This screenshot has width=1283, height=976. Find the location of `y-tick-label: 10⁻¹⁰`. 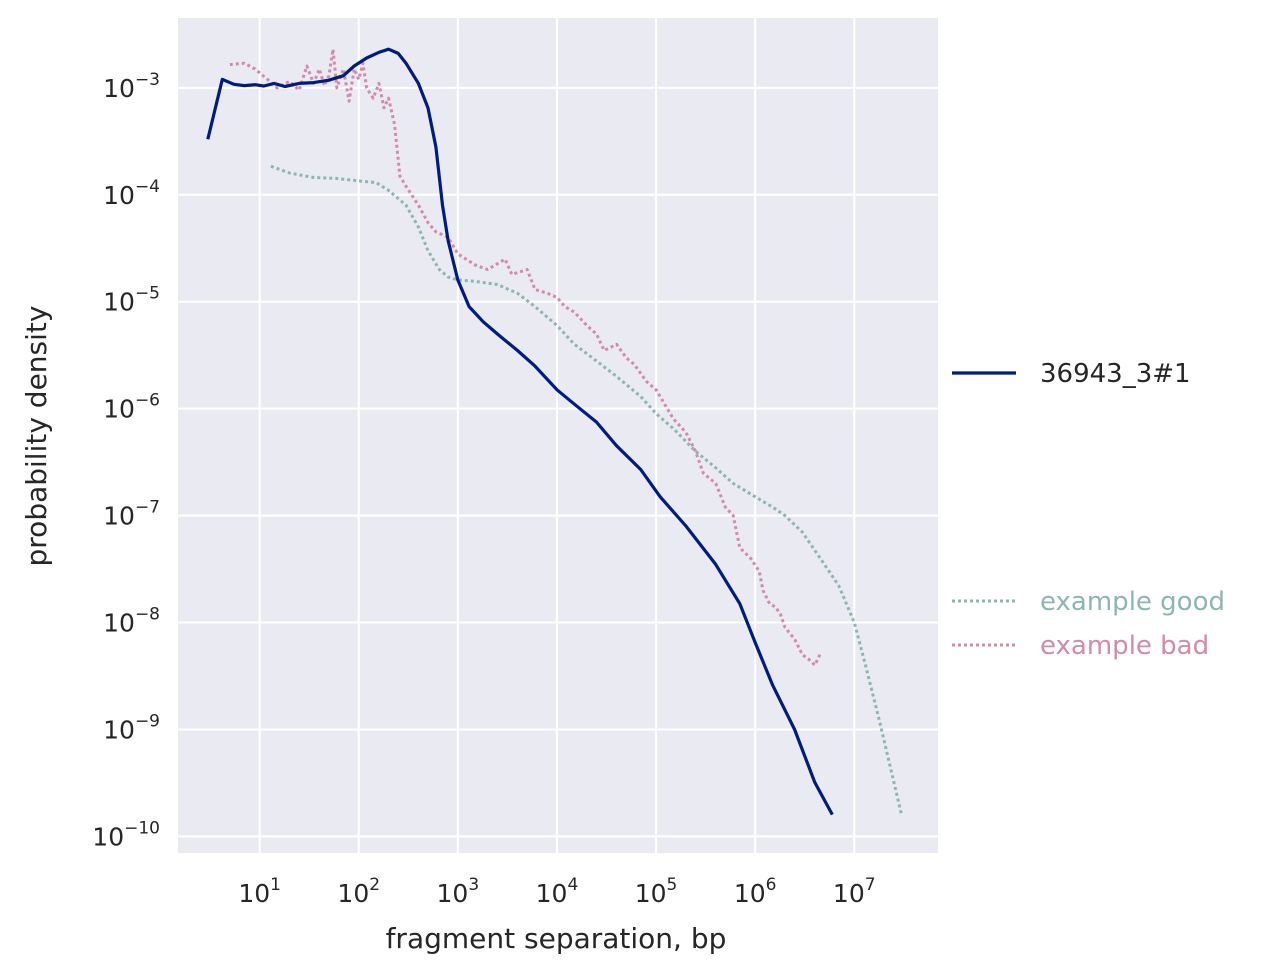

y-tick-label: 10⁻¹⁰ is located at coordinates (126, 834).